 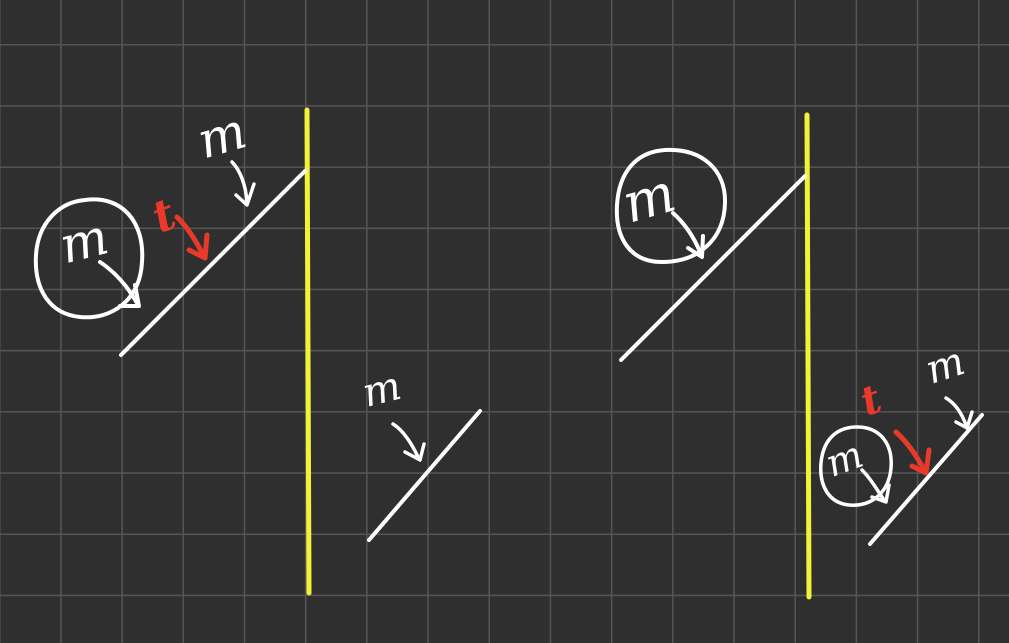 I want to click on arrow-t-left, so click(x=192, y=237).